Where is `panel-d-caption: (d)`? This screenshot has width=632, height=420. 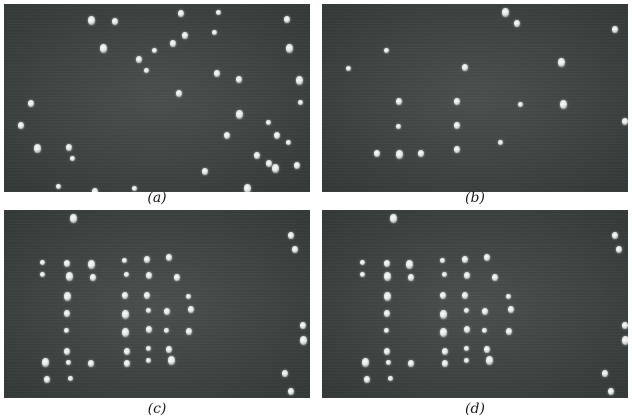
panel-d-caption: (d) is located at coordinates (475, 409).